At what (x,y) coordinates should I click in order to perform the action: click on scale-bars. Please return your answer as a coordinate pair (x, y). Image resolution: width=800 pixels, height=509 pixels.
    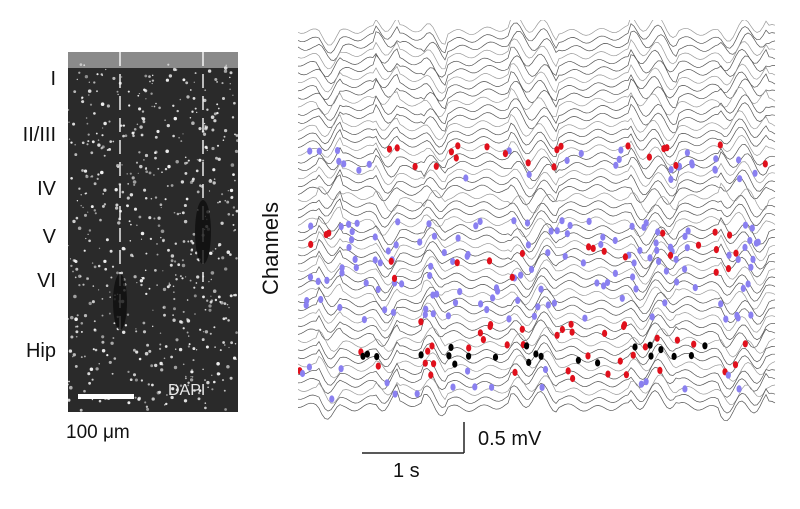
    Looking at the image, I should click on (413, 438).